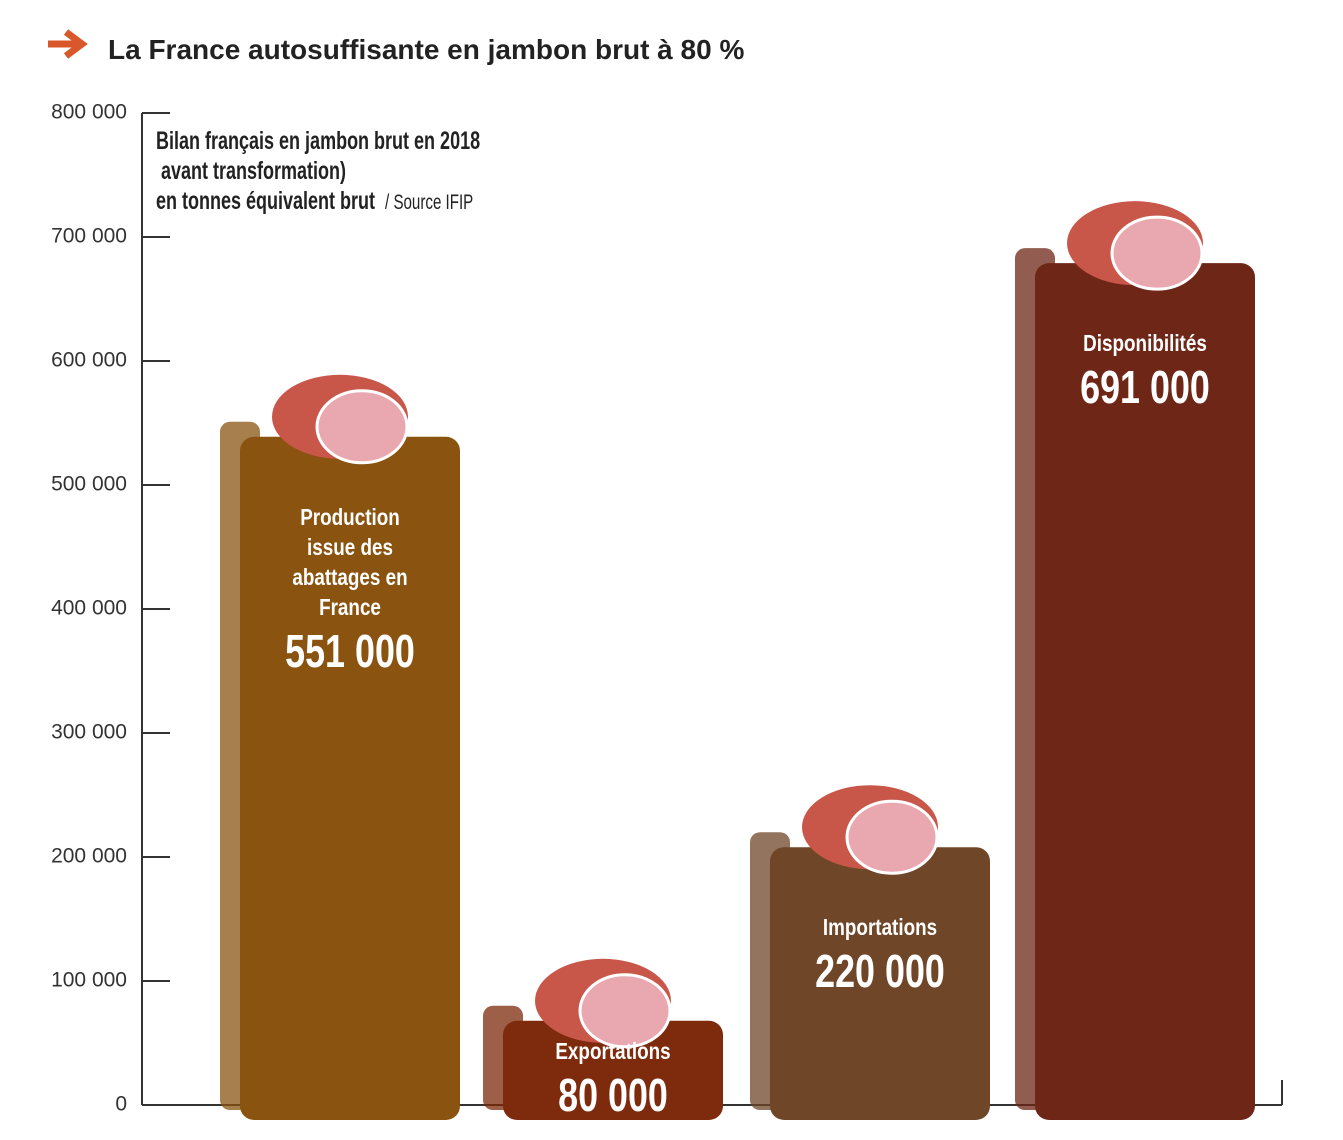 Image resolution: width=1343 pixels, height=1140 pixels. I want to click on bar-label: Importations, so click(880, 927).